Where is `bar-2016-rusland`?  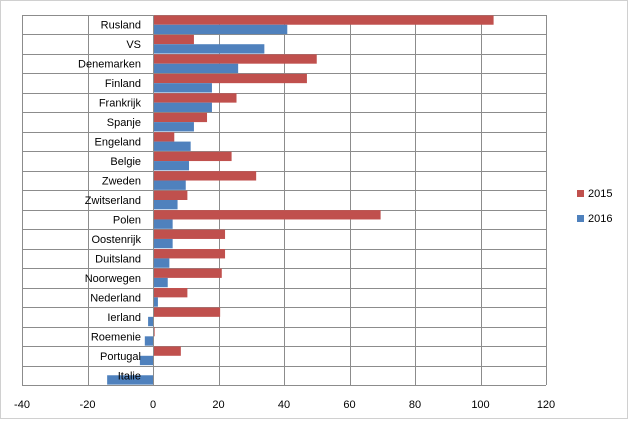
bar-2016-rusland is located at coordinates (220, 29).